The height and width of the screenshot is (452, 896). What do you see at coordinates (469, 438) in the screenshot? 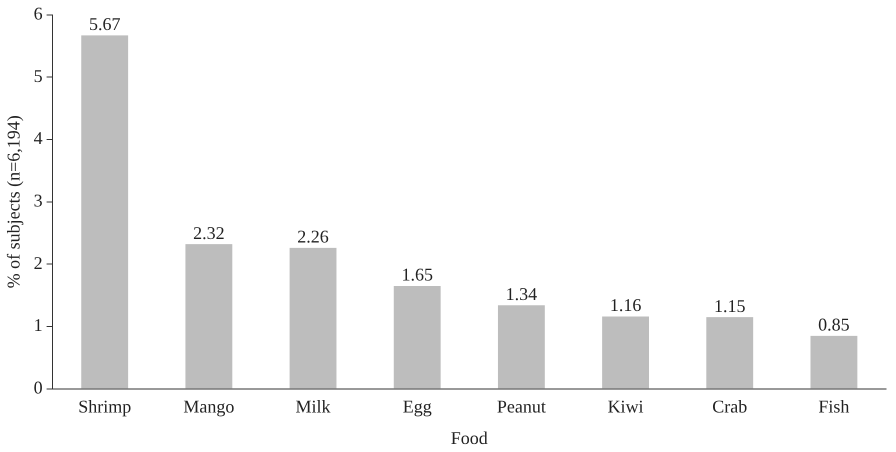
I see `x-axis-title: Food` at bounding box center [469, 438].